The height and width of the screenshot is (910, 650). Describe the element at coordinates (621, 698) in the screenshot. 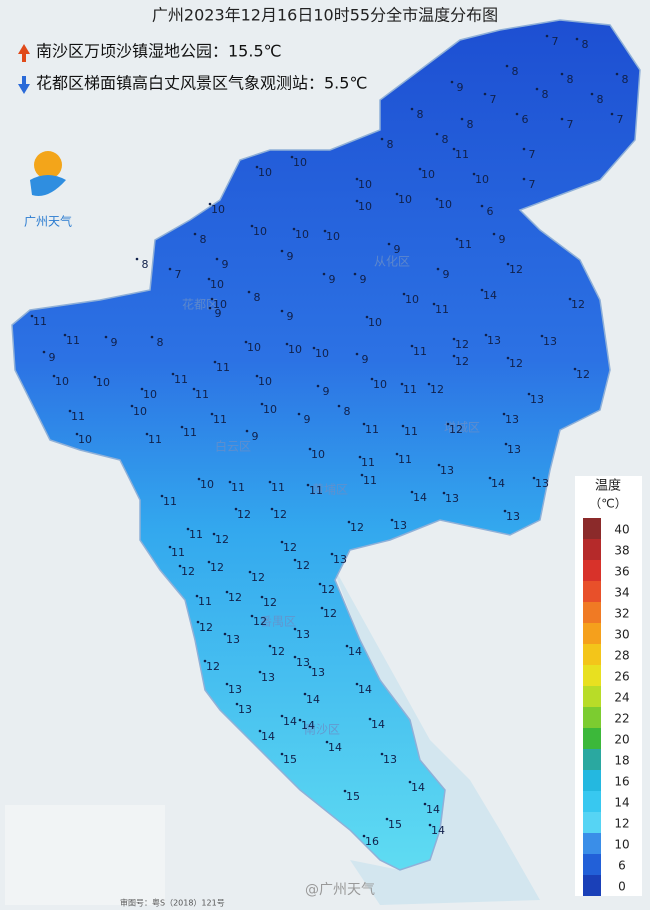

I see `legend-tick-label: 24` at that location.